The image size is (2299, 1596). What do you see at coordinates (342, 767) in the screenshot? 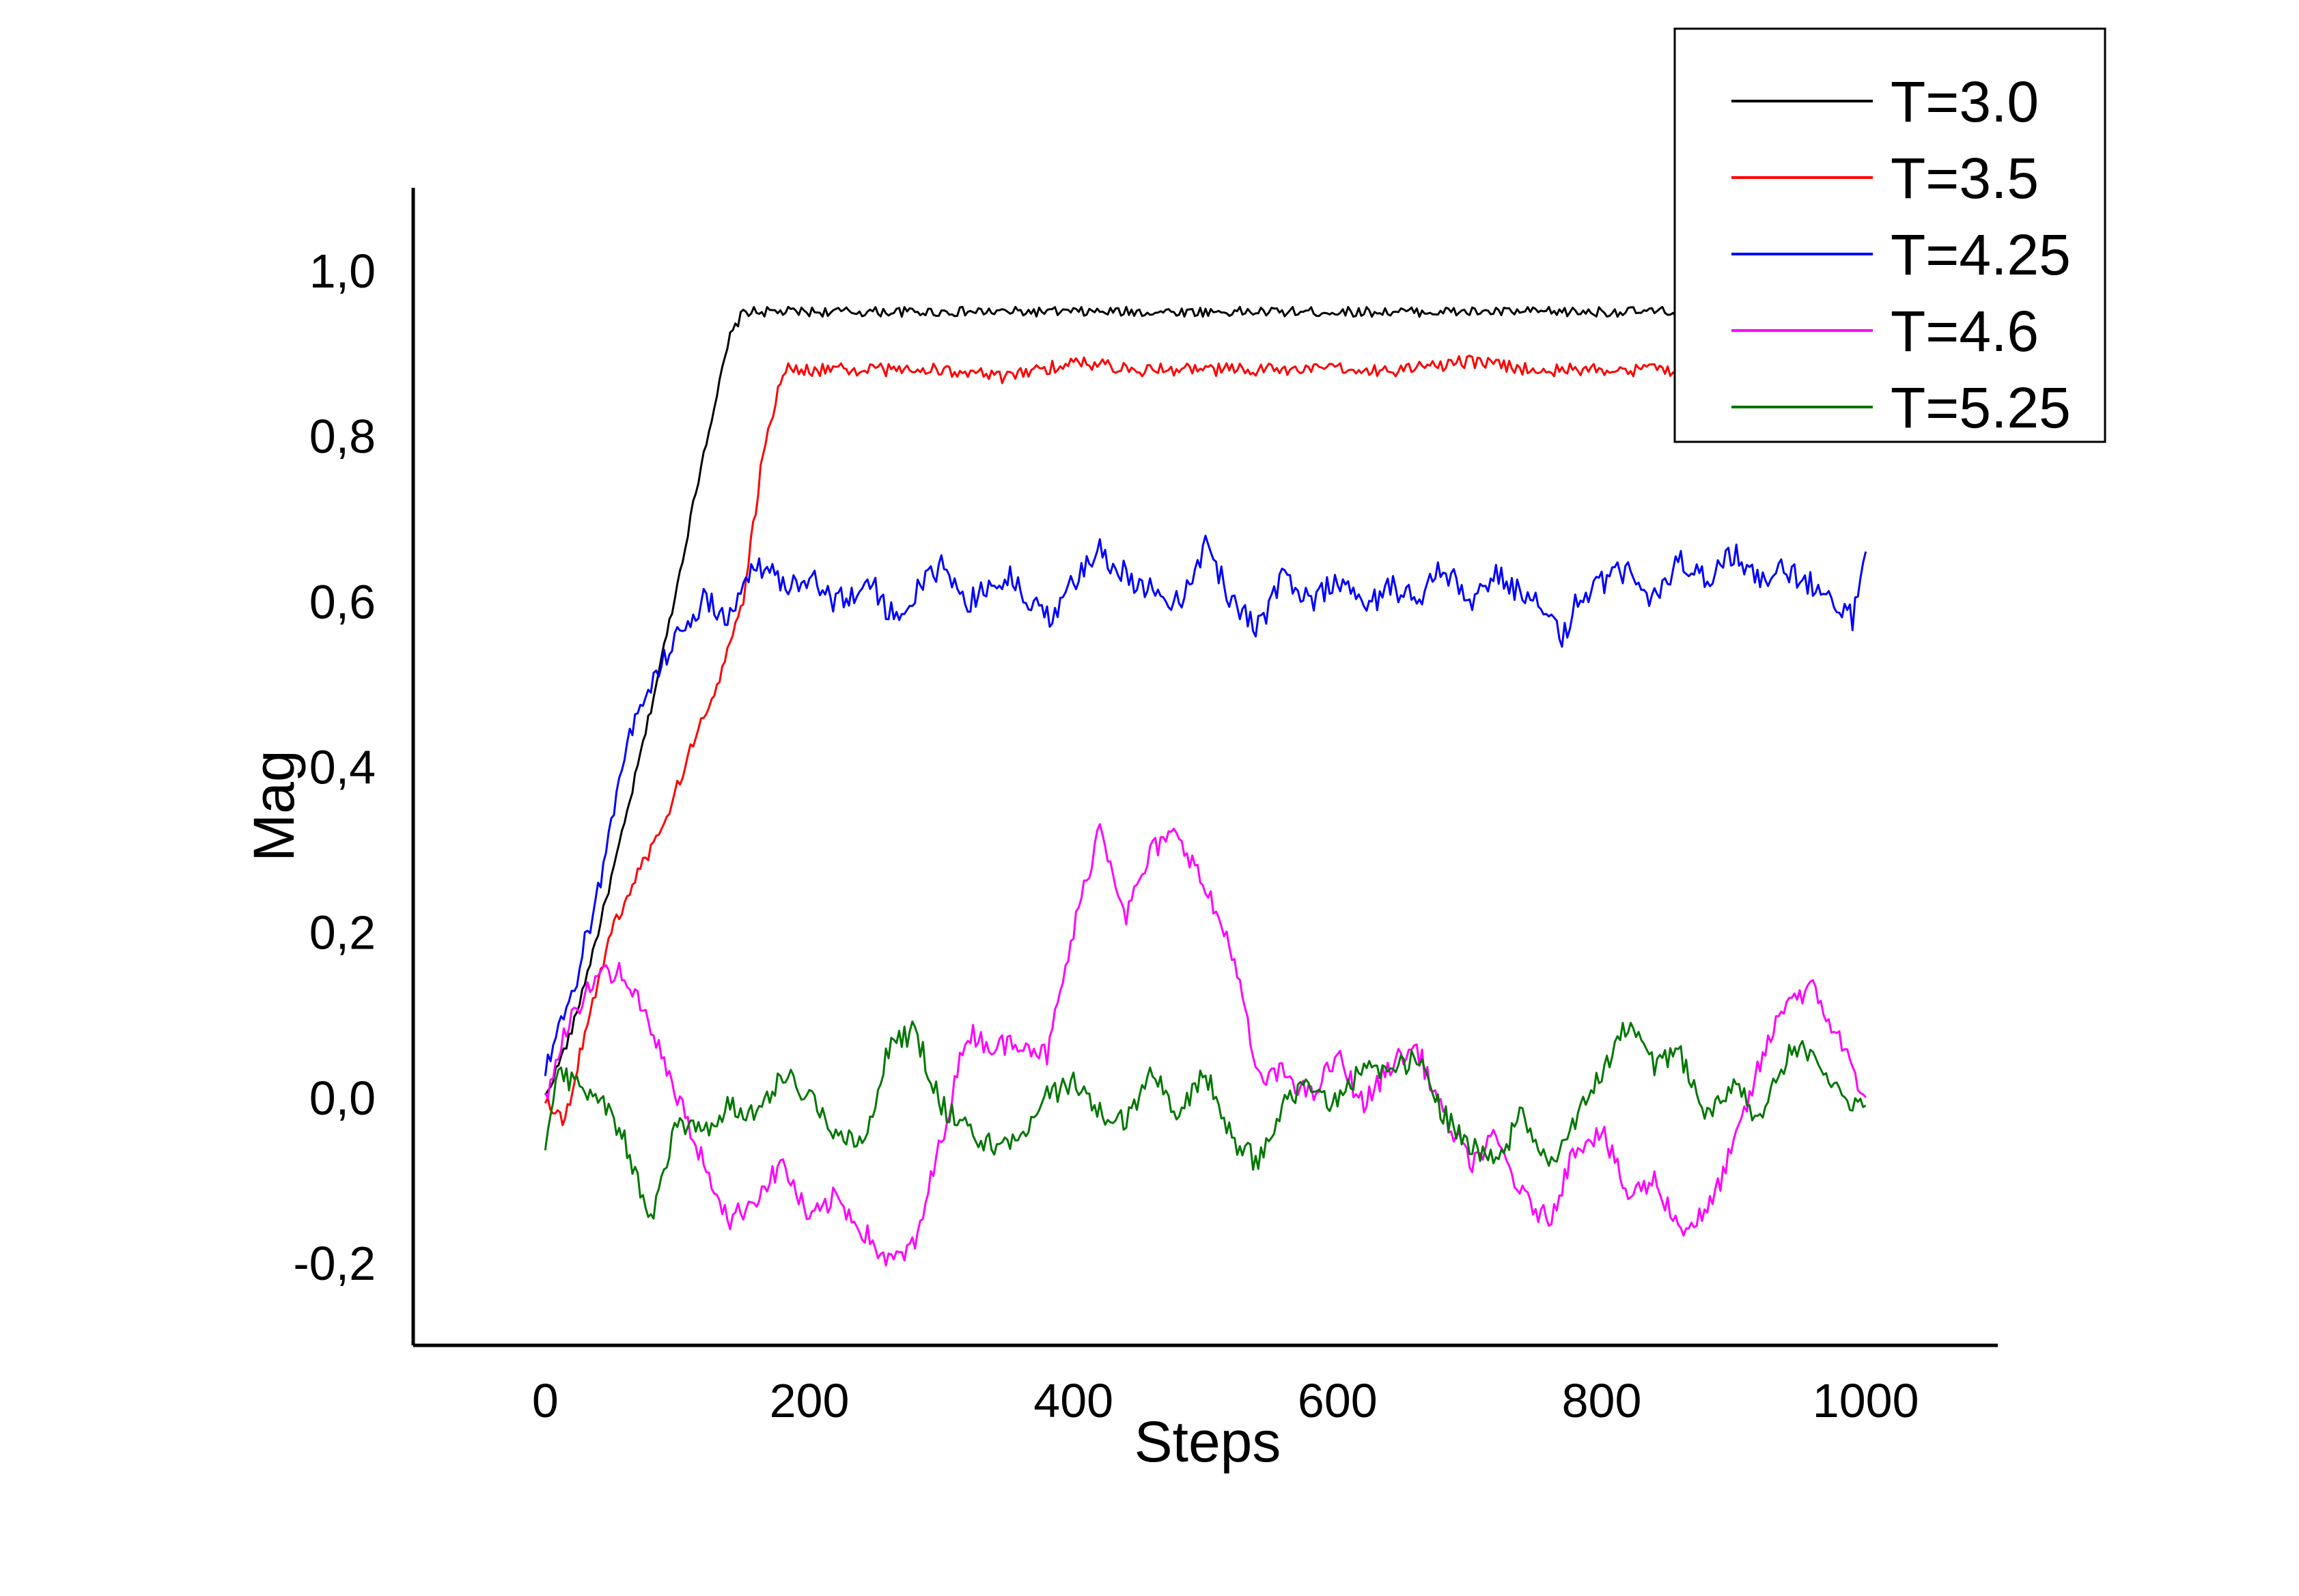
I see `y-tick-label: 0,4` at bounding box center [342, 767].